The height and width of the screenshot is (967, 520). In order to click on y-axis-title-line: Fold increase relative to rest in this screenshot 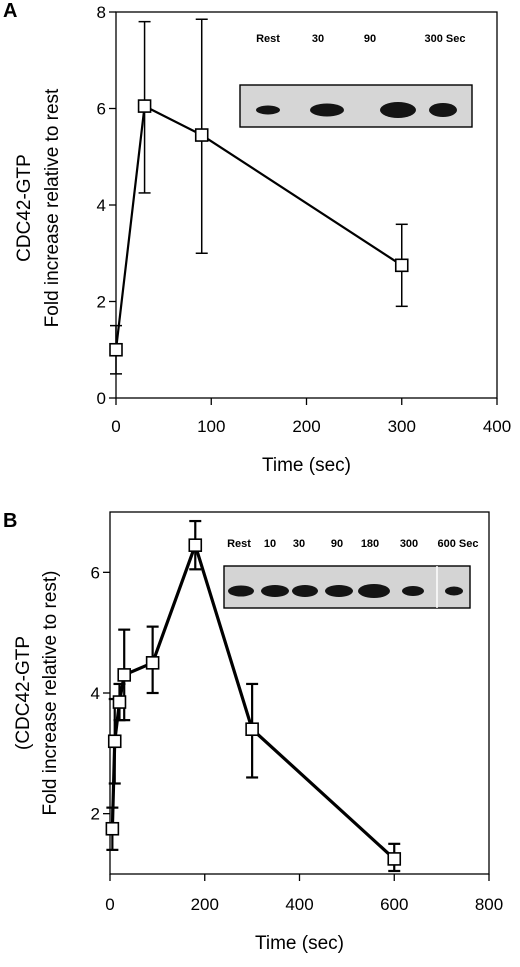, I will do `click(52, 207)`.